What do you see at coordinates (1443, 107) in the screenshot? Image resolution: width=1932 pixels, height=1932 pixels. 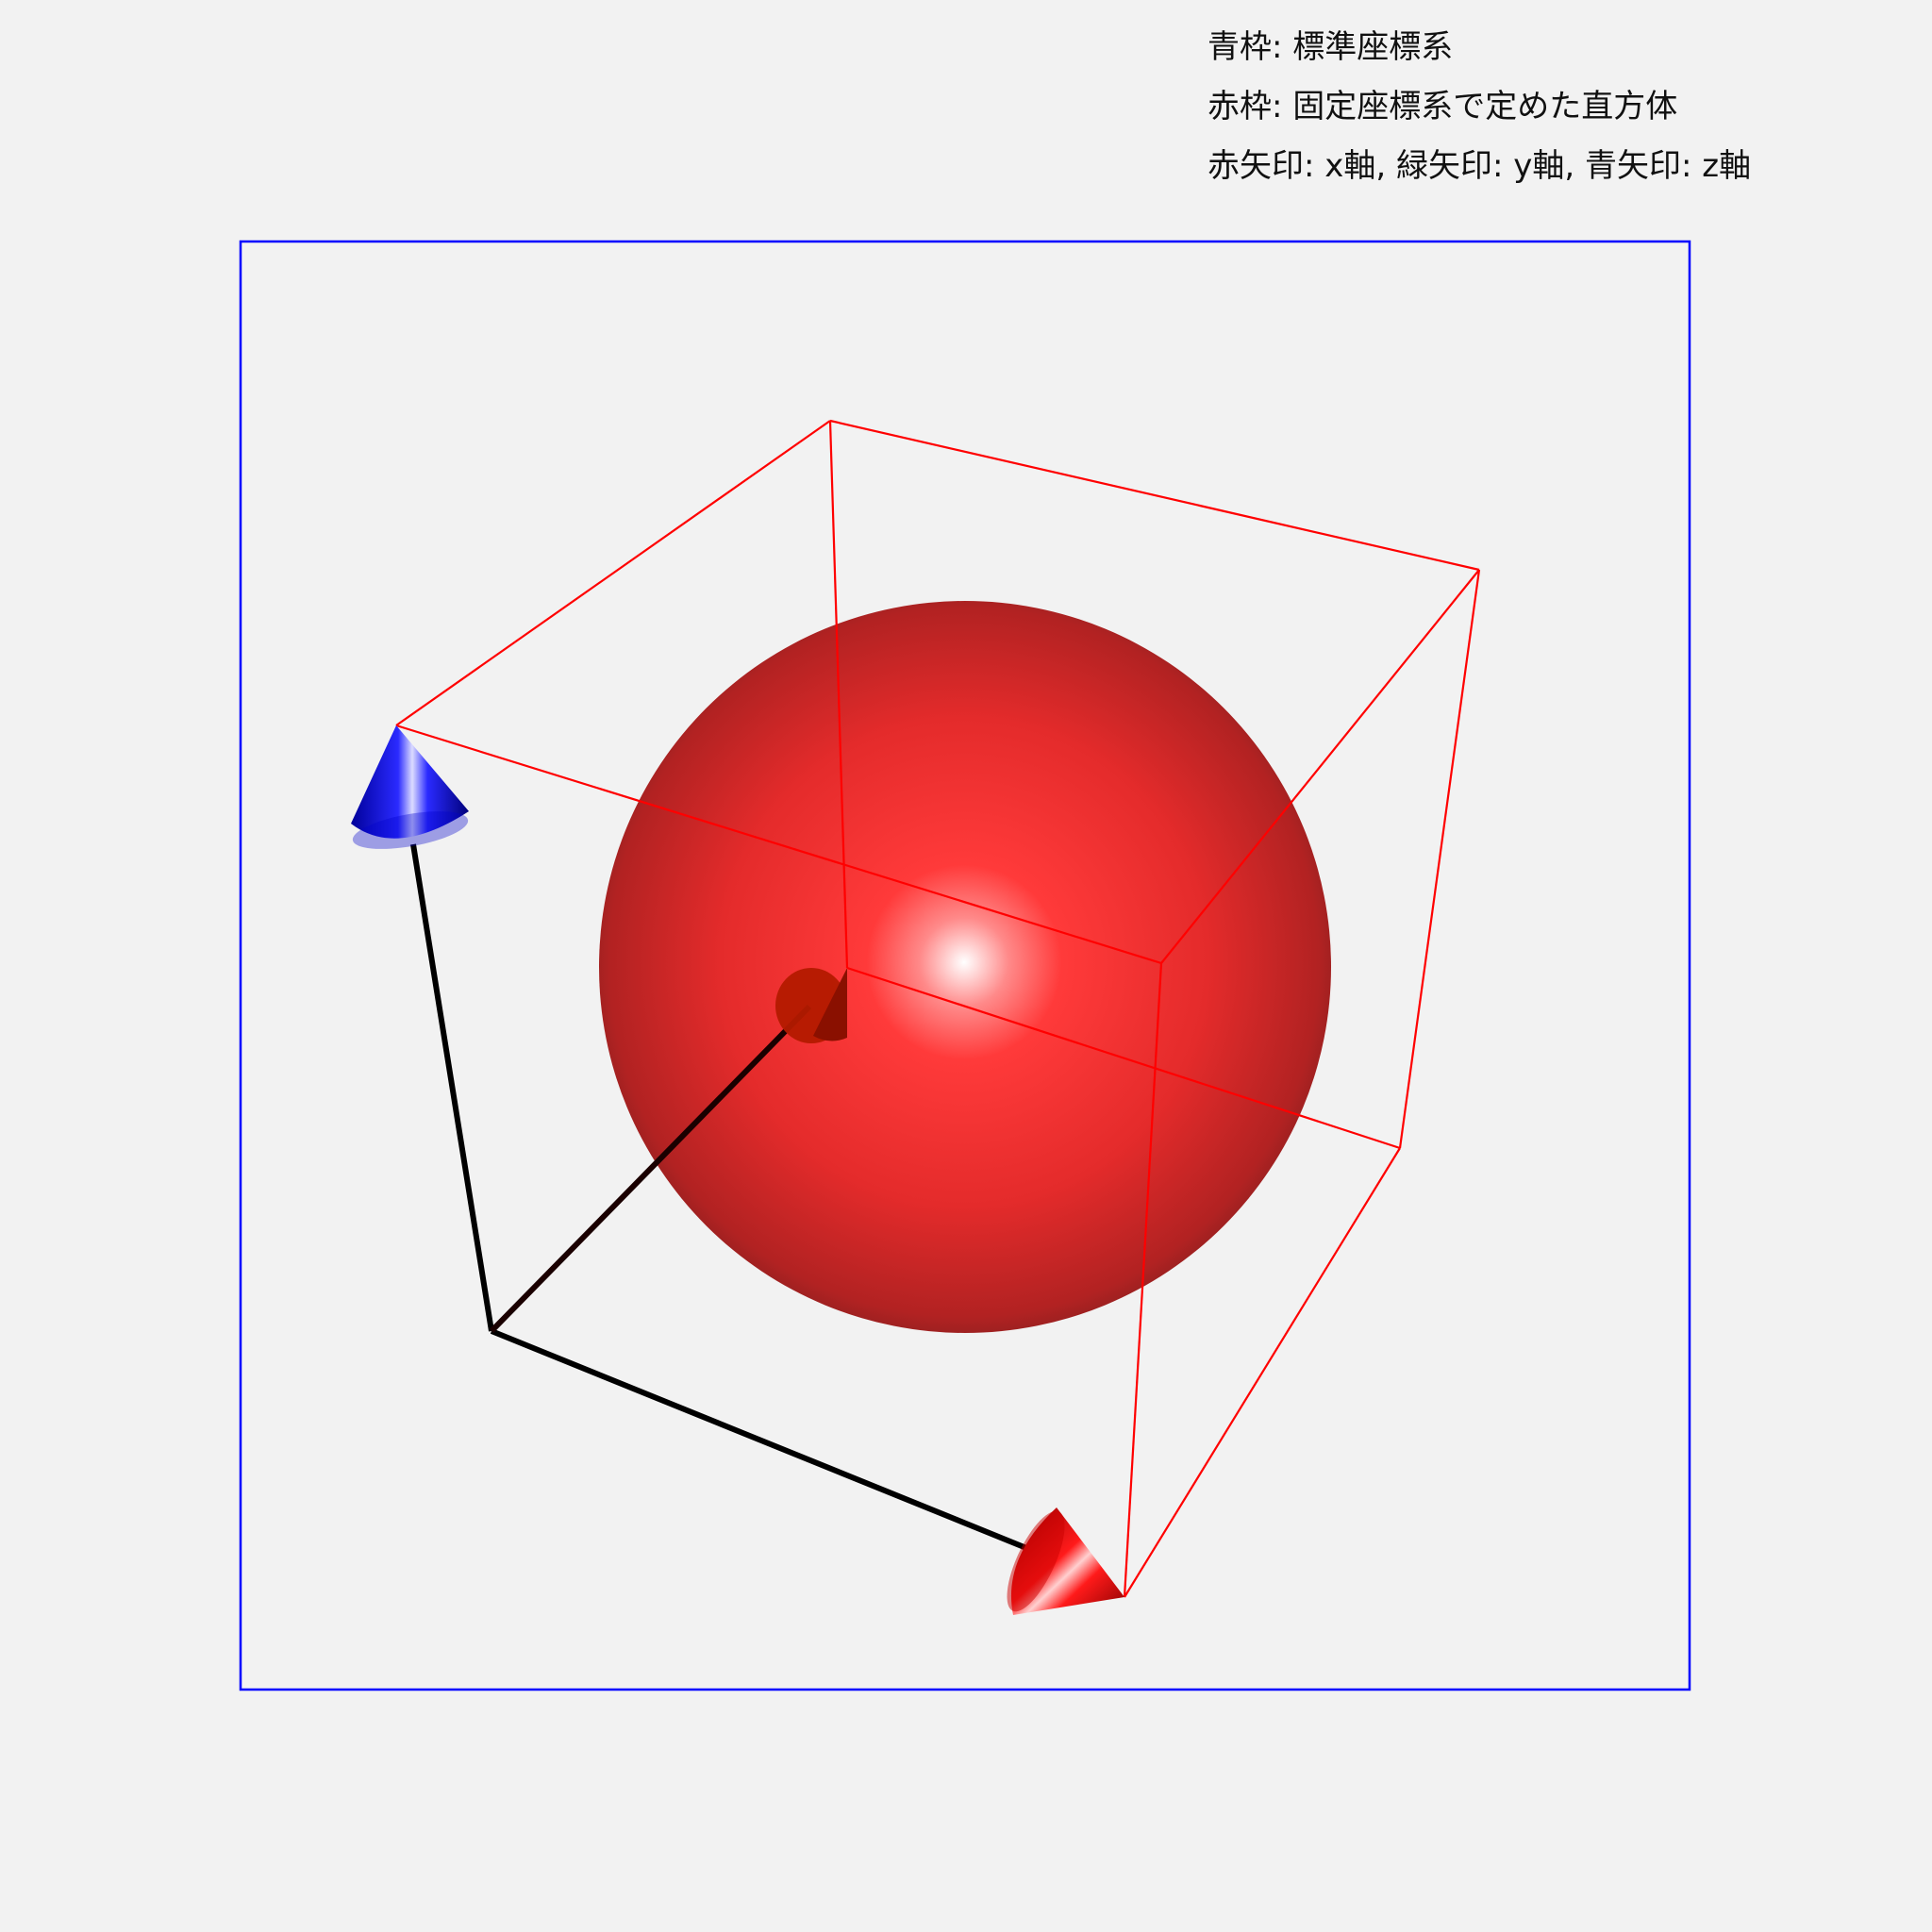 I see `legend-fixed-frame: 赤枠: 固定座標系で定めた直方体` at bounding box center [1443, 107].